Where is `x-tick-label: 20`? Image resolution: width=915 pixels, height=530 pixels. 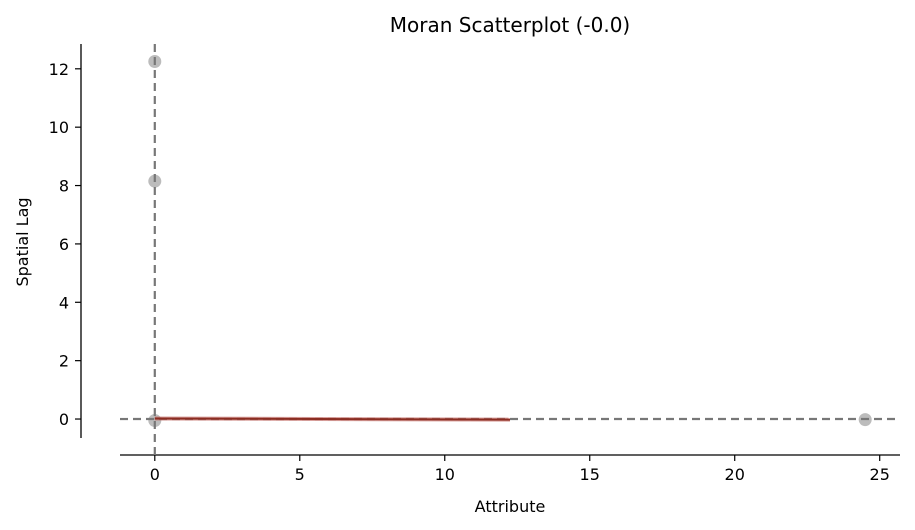
x-tick-label: 20 is located at coordinates (735, 474).